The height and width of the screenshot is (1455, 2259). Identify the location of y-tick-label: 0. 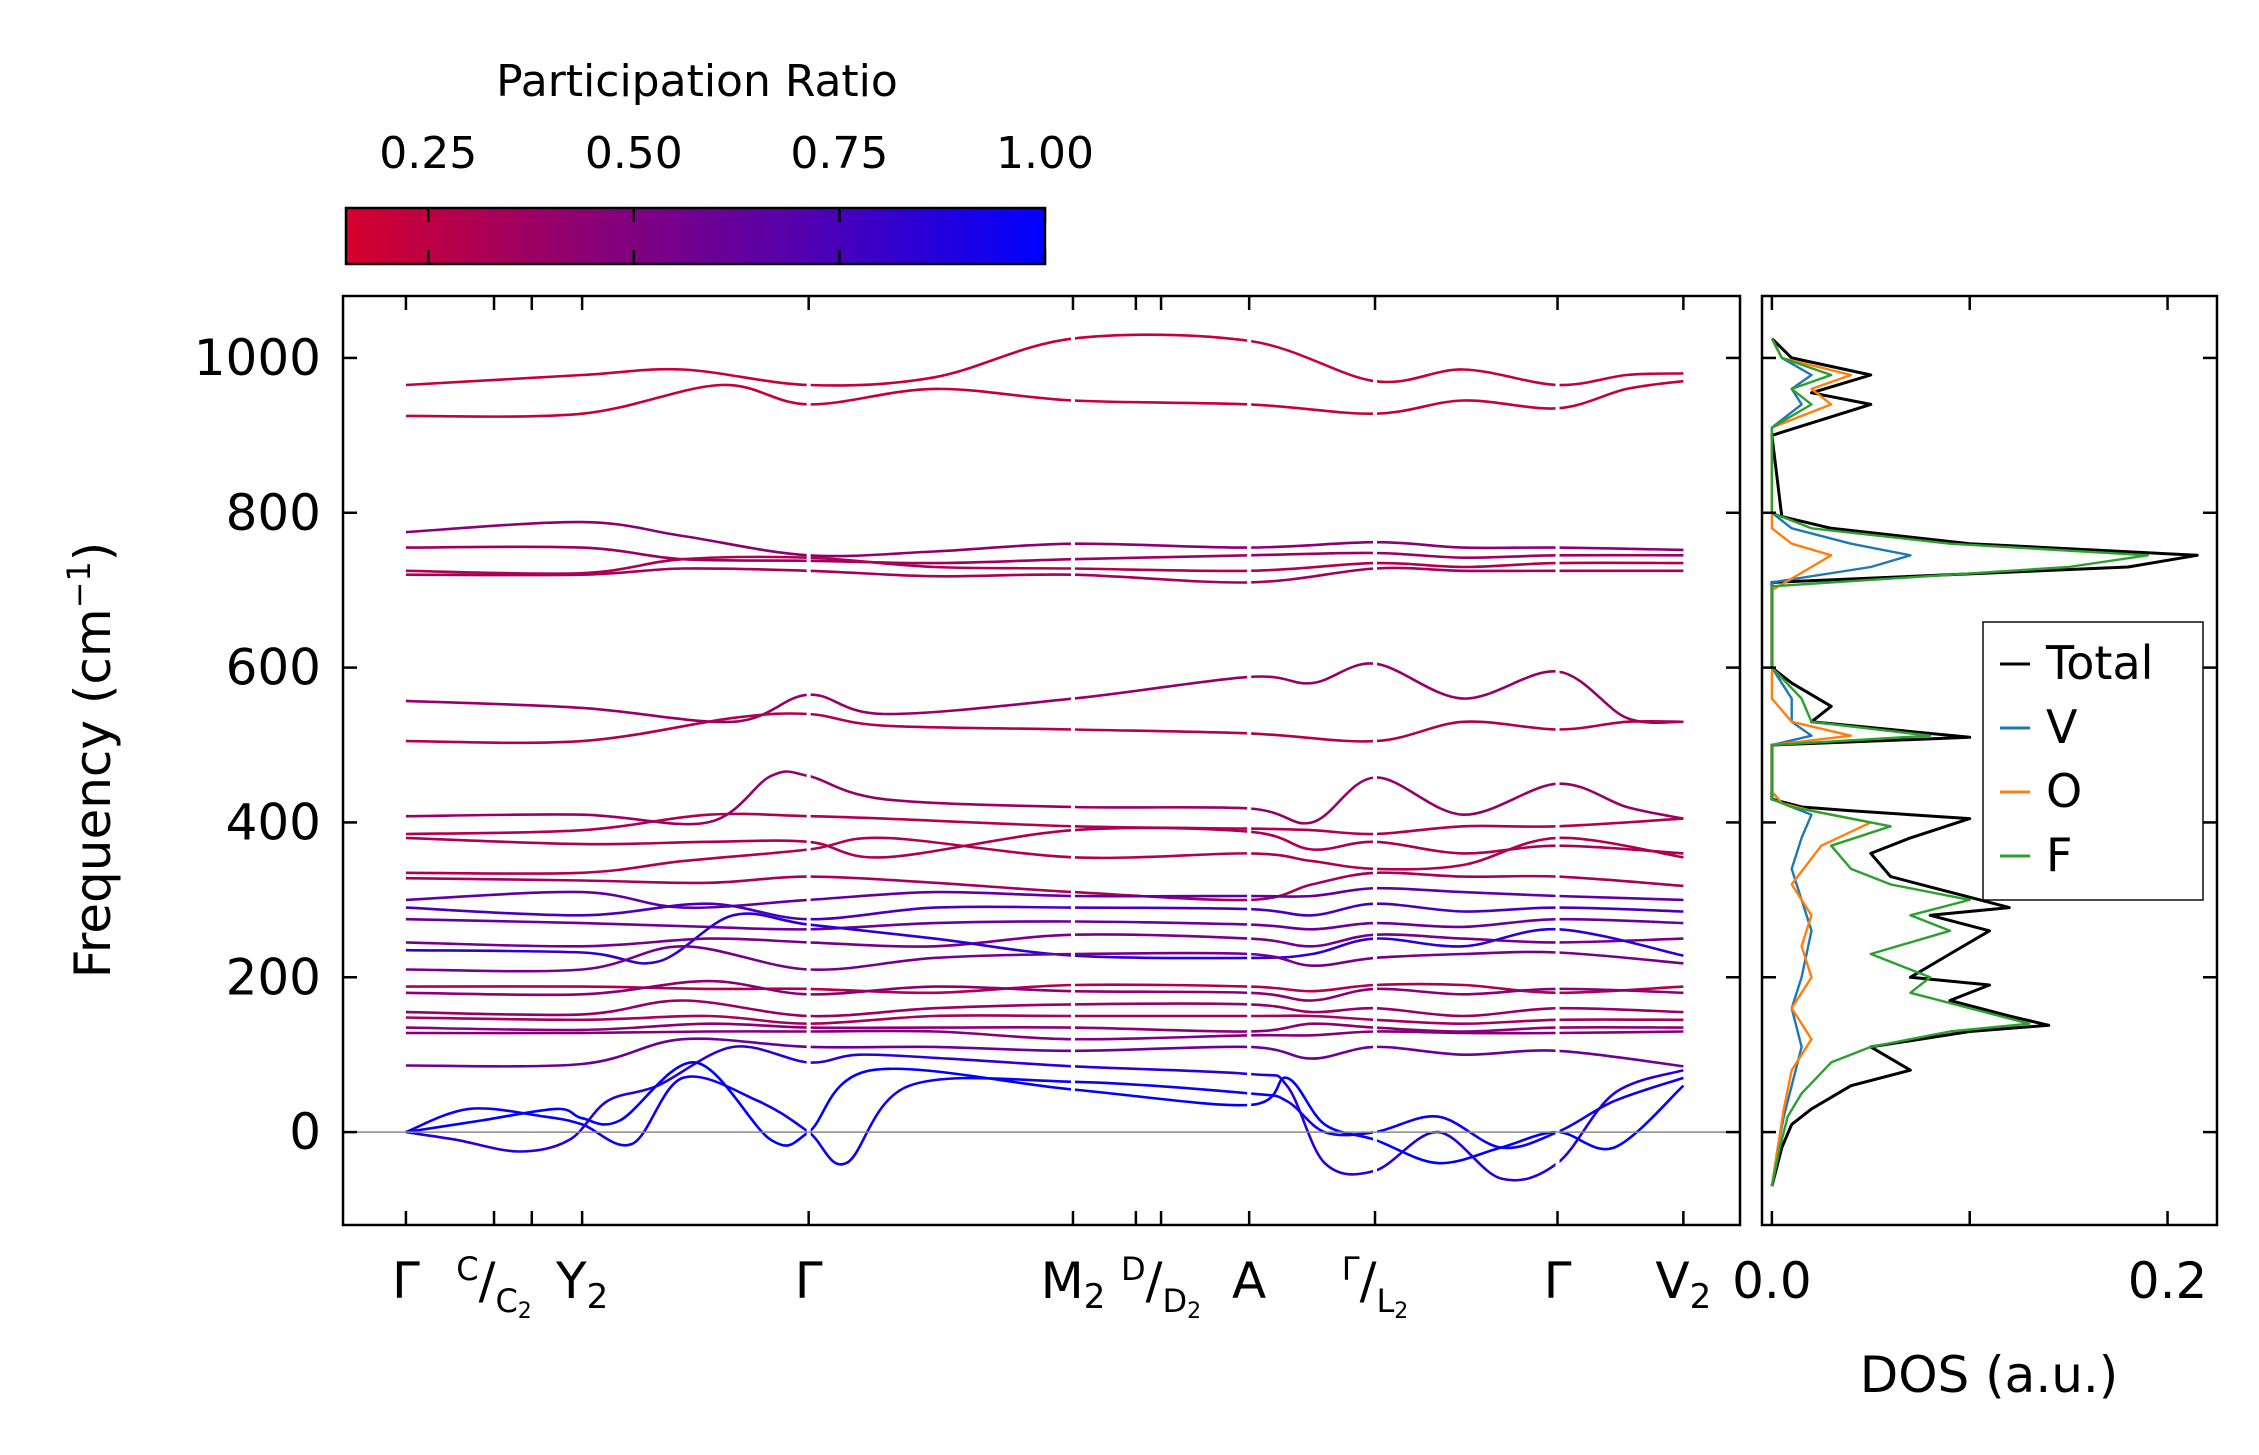
(305, 1132).